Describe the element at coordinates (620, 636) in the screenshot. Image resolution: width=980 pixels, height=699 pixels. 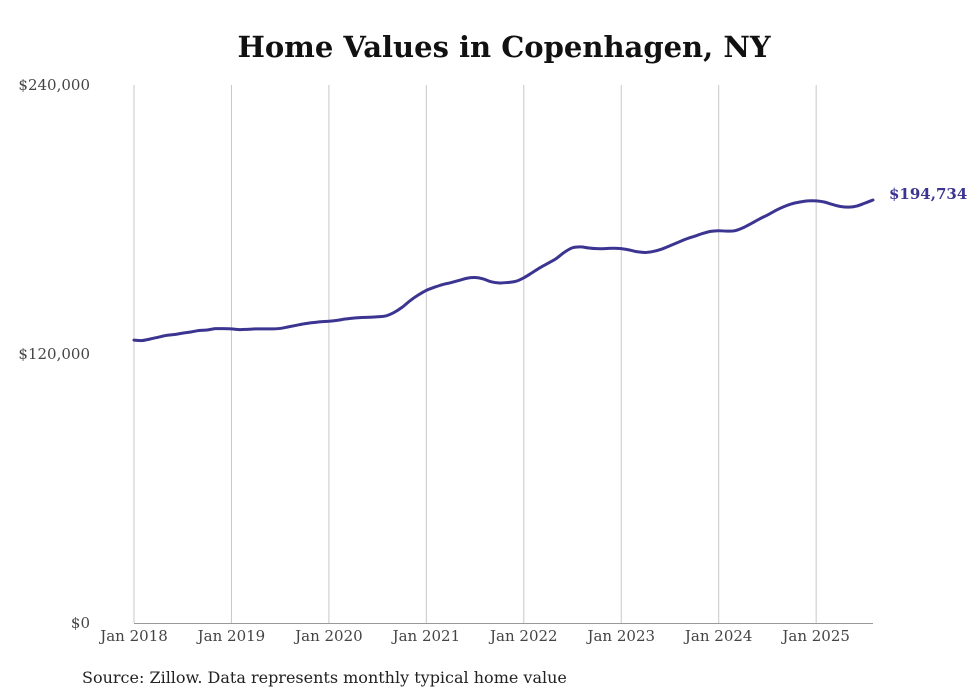
I see `x-tick-label: Jan 2023` at that location.